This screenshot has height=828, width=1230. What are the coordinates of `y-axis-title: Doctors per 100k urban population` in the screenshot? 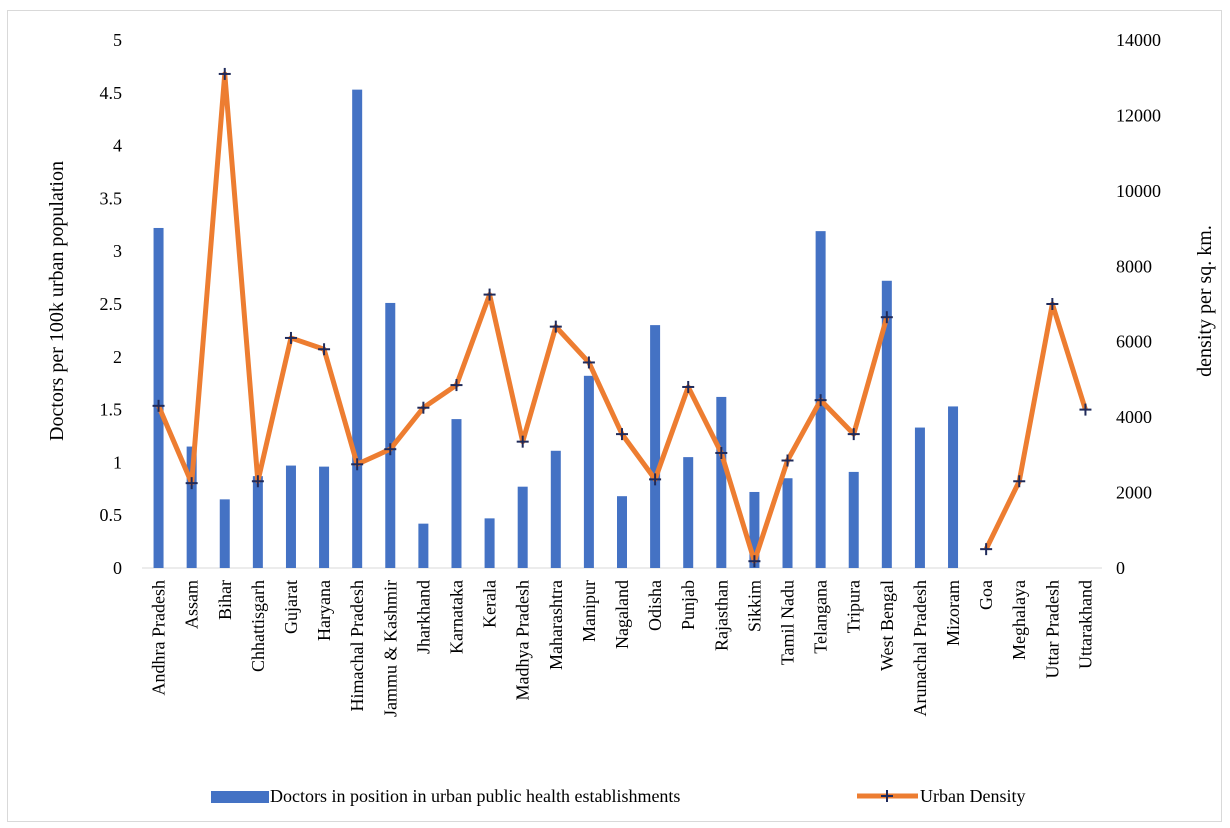 It's located at (57, 301).